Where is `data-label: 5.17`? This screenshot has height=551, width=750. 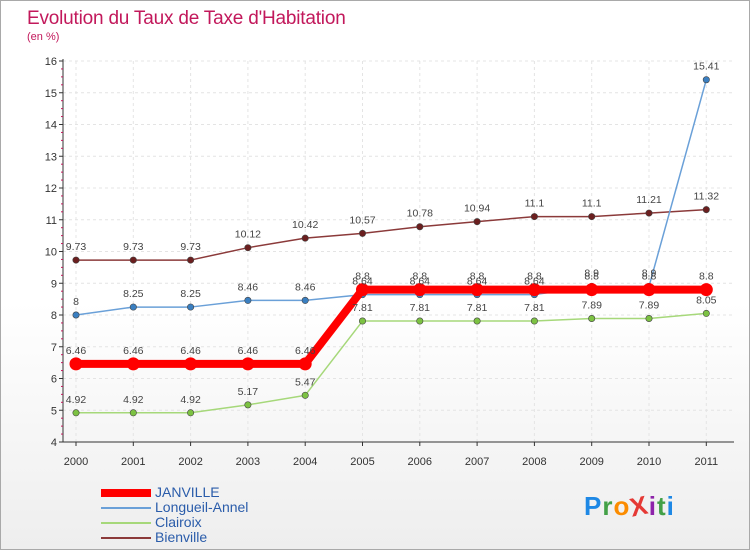 data-label: 5.17 is located at coordinates (248, 392).